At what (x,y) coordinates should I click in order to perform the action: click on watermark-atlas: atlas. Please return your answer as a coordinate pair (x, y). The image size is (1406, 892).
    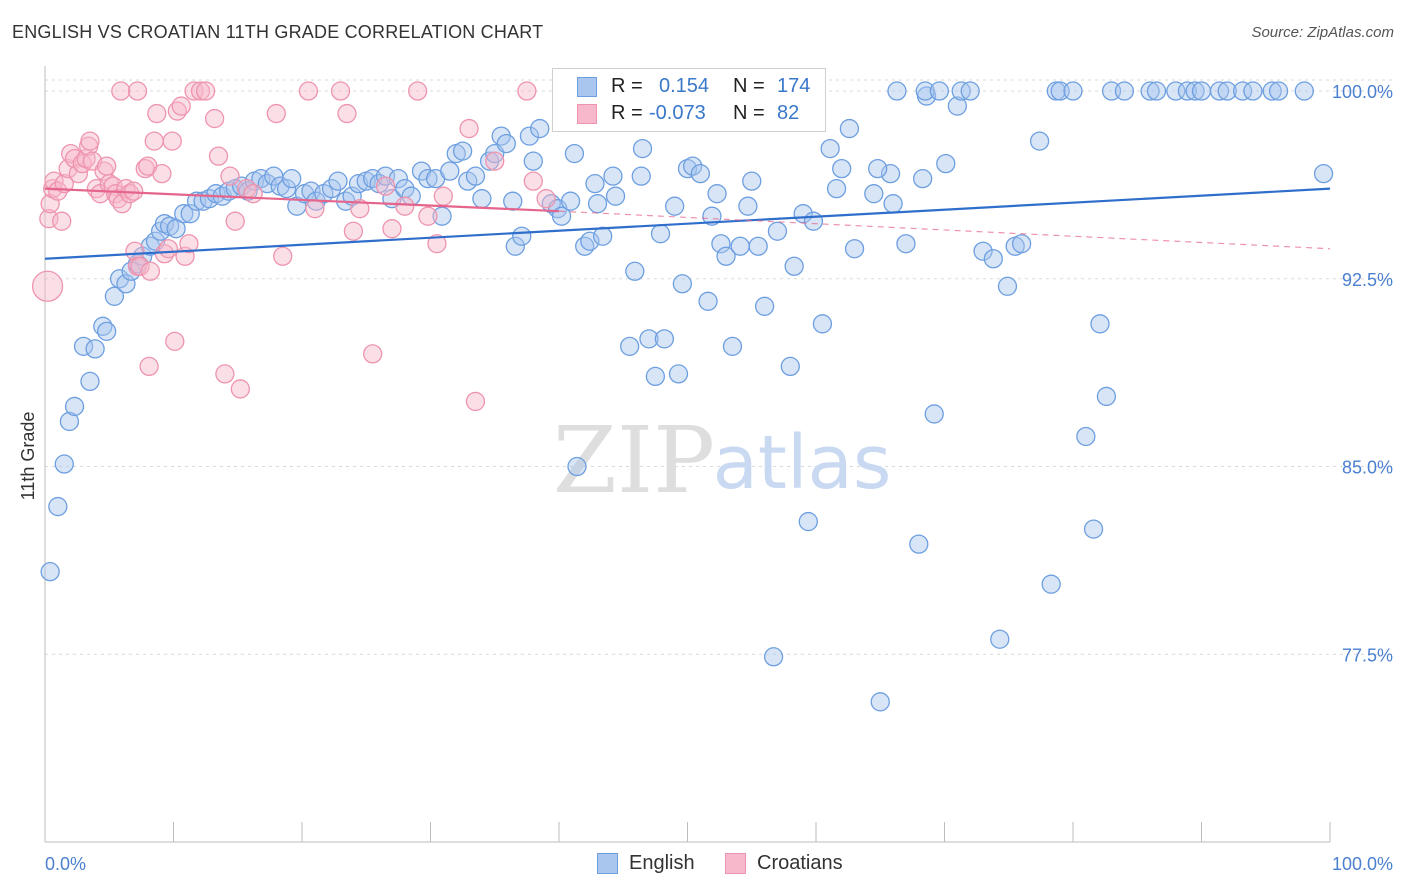
    Looking at the image, I should click on (802, 463).